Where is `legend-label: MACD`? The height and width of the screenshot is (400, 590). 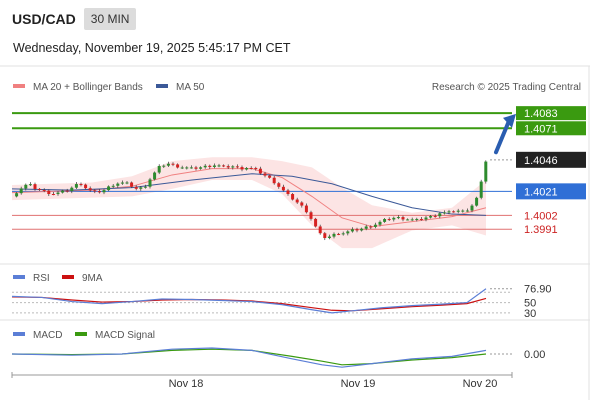
legend-label: MACD is located at coordinates (47, 335).